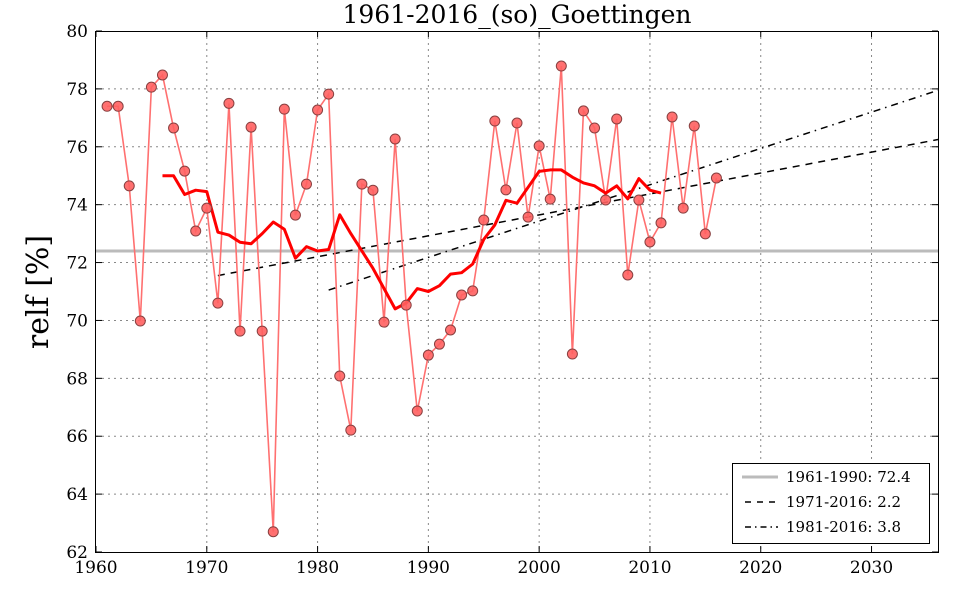 The width and height of the screenshot is (960, 604). I want to click on y-tick-label: 70, so click(77, 321).